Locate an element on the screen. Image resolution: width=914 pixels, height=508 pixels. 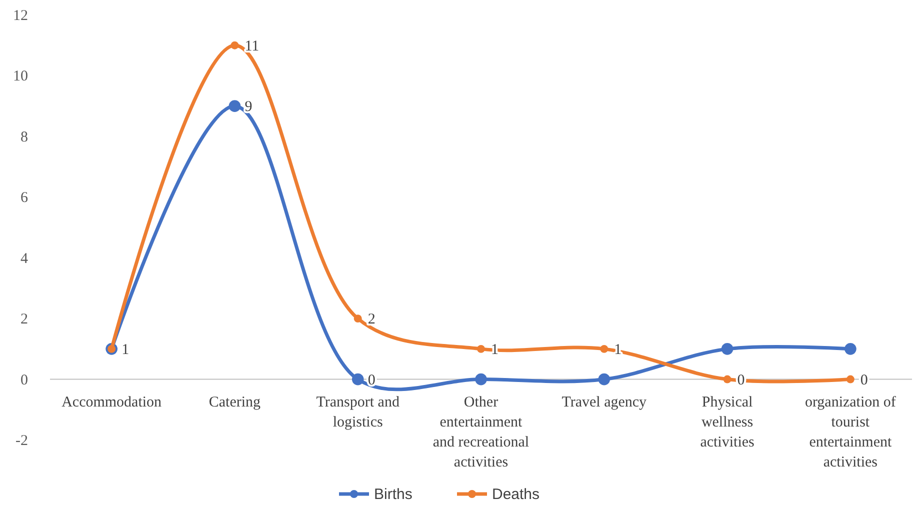
y-tick-label: 6 is located at coordinates (24, 198).